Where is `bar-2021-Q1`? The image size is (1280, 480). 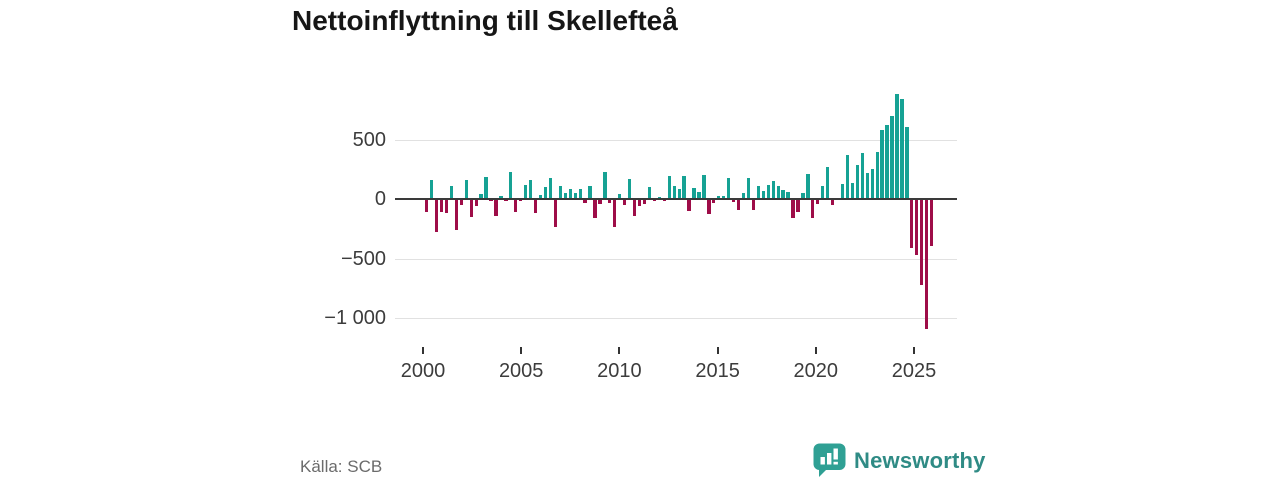 bar-2021-Q1 is located at coordinates (842, 191).